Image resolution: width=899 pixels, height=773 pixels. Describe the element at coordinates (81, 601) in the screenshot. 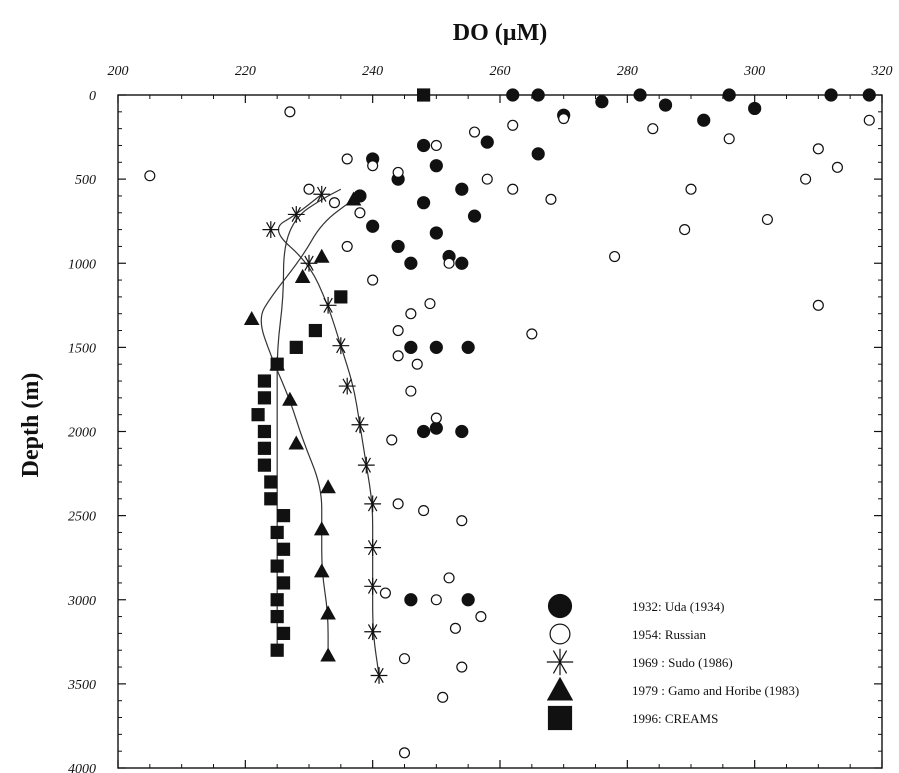

I see `y-tick-label: 3000` at that location.